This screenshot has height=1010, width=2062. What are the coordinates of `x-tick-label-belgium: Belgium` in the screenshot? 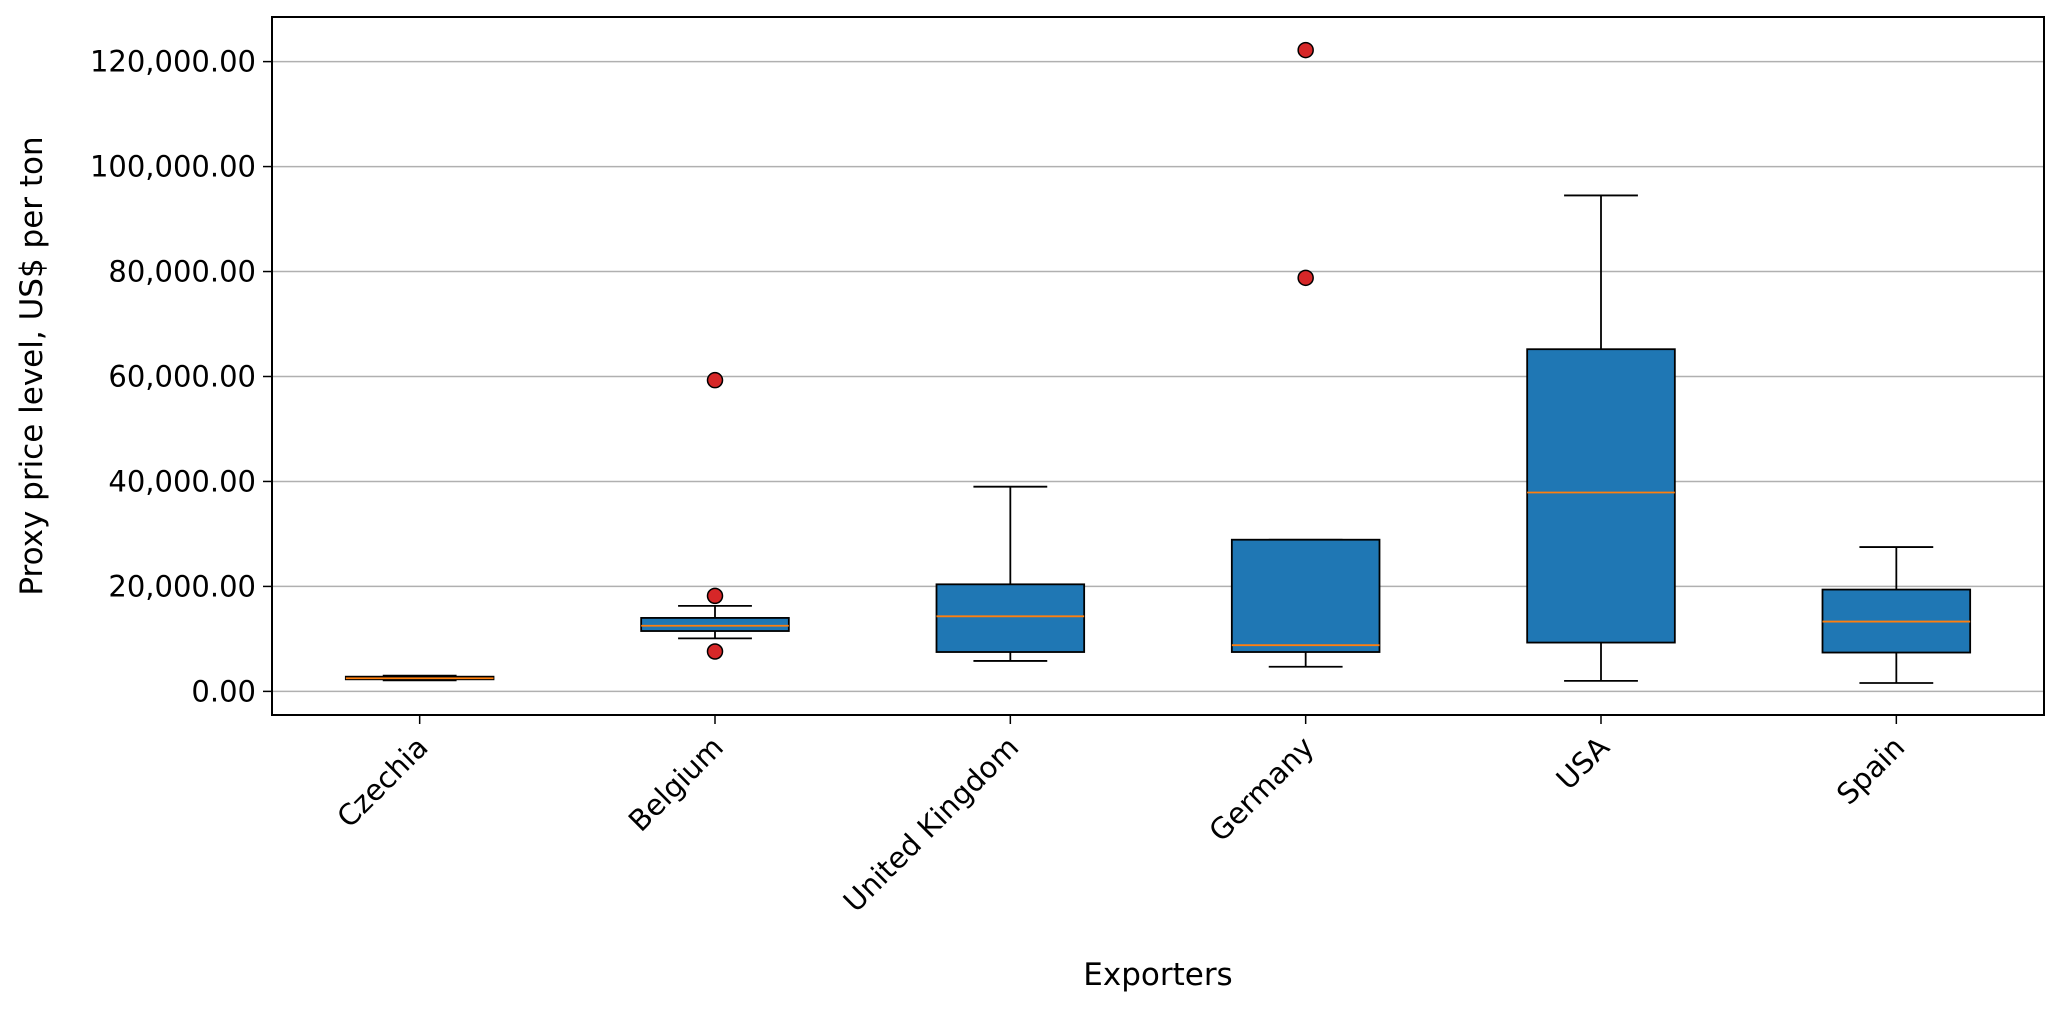 It's located at (676, 784).